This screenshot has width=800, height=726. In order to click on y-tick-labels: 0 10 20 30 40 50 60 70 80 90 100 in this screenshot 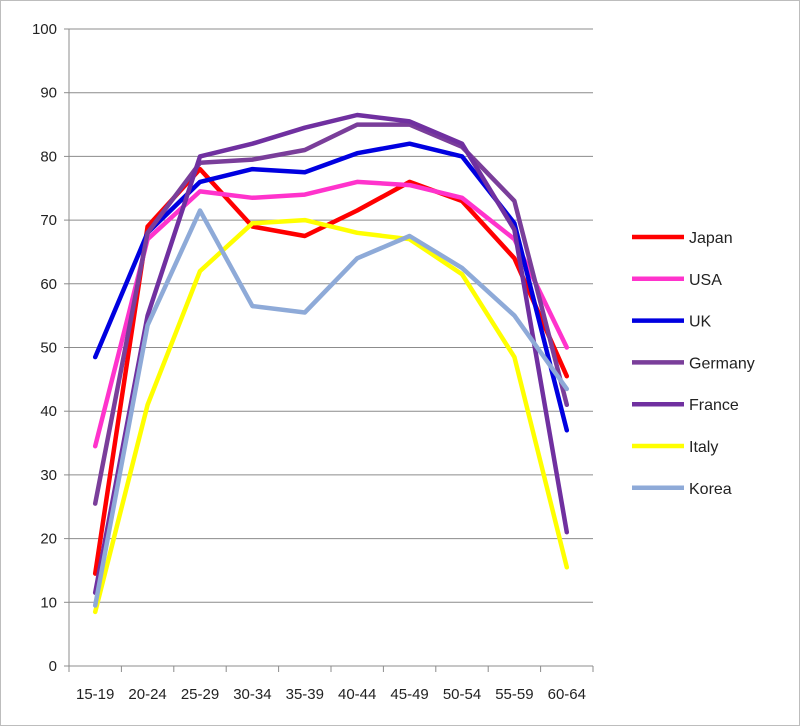, I will do `click(44, 348)`.